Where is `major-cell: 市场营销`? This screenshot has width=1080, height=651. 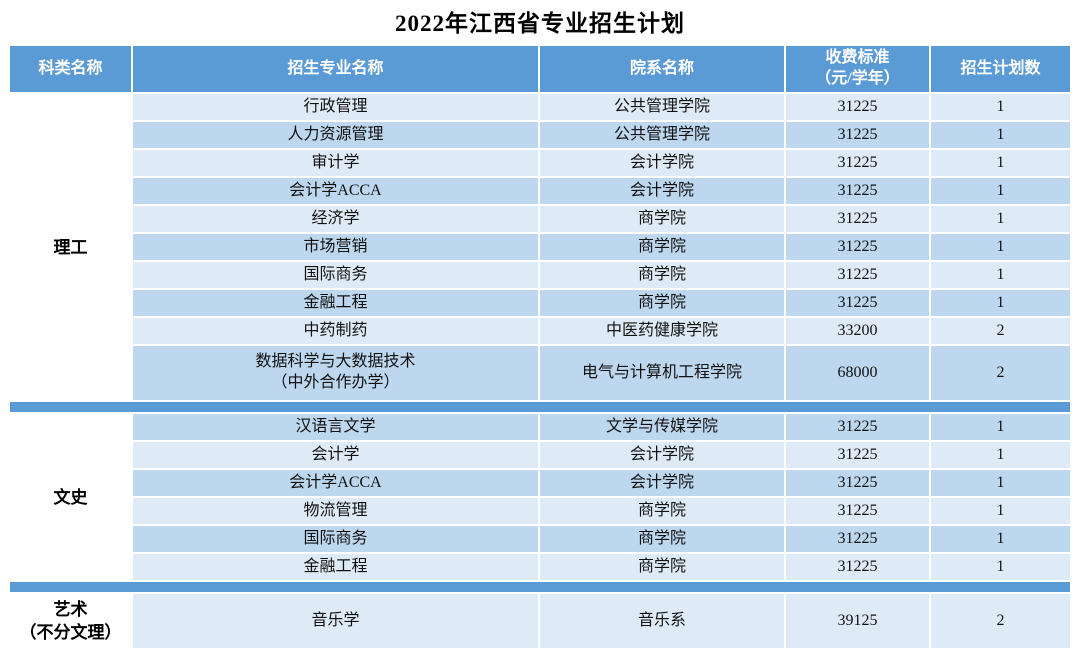
major-cell: 市场营销 is located at coordinates (336, 247).